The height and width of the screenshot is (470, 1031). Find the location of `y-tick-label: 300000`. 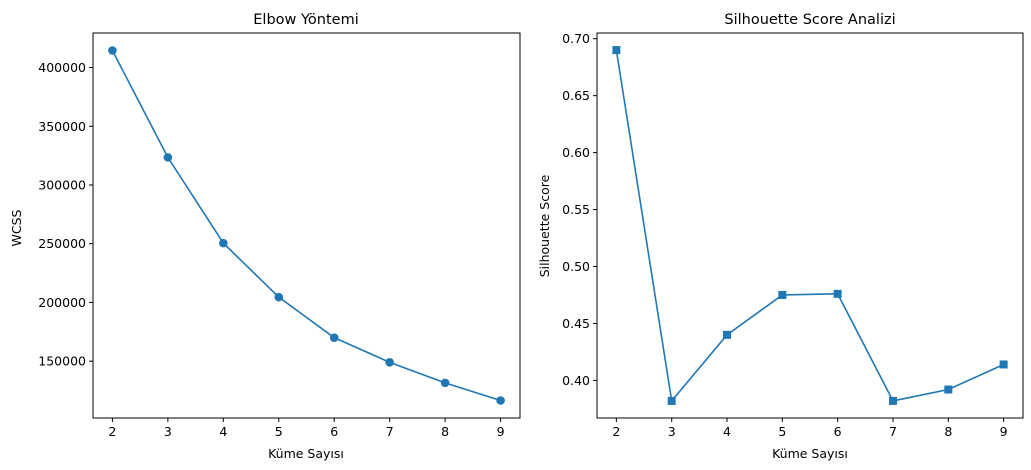

y-tick-label: 300000 is located at coordinates (62, 184).